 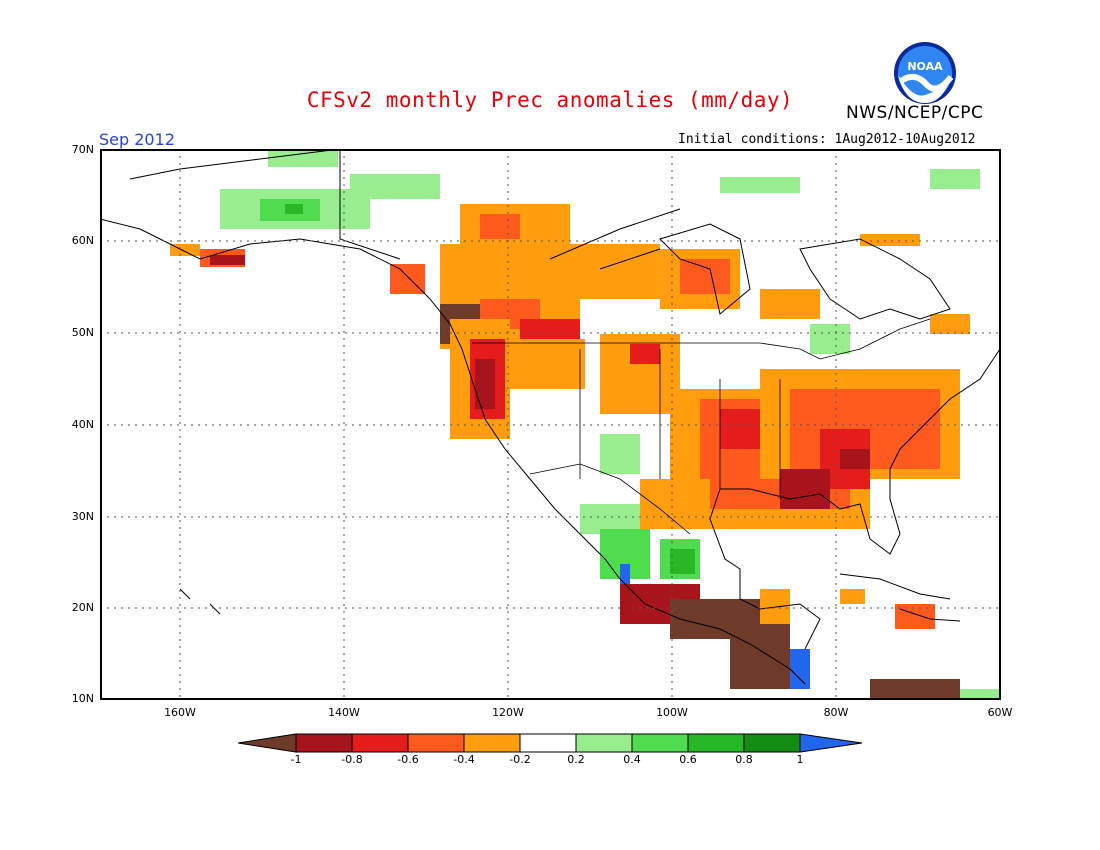 What do you see at coordinates (508, 712) in the screenshot?
I see `lon-label-120w: 120W` at bounding box center [508, 712].